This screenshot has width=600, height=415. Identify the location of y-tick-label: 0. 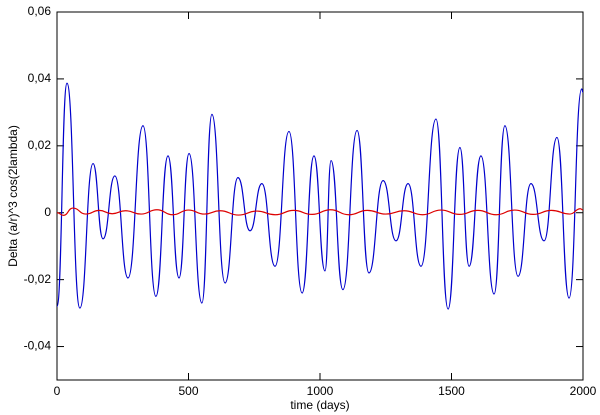
(47, 212).